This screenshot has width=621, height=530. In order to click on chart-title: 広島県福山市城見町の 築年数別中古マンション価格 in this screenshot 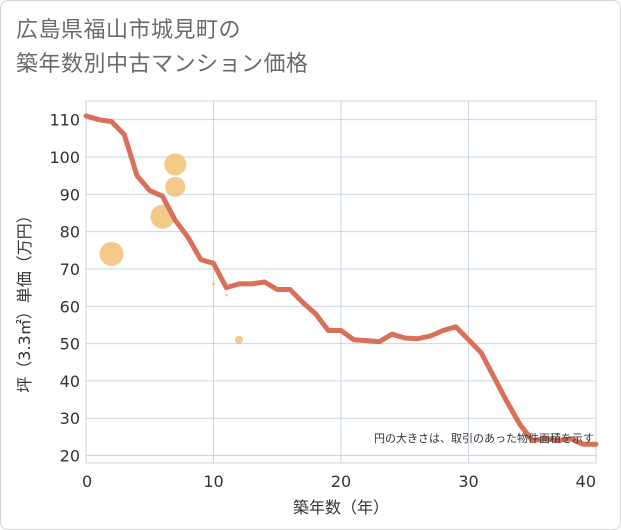, I will do `click(162, 48)`.